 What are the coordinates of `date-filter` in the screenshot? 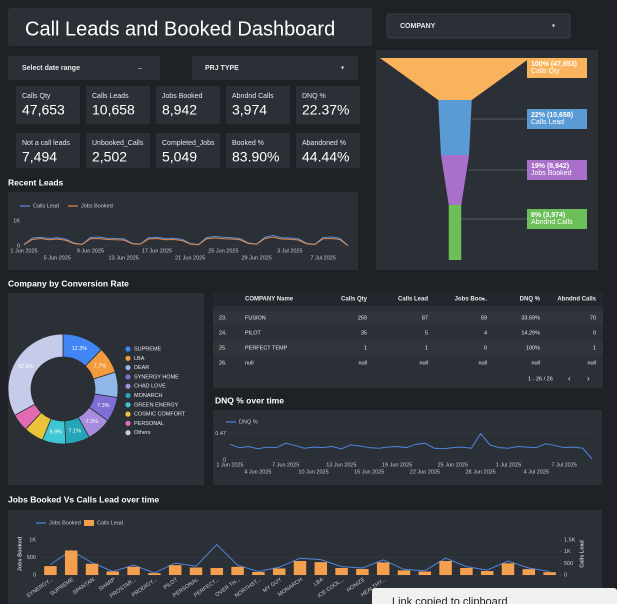 It's located at (84, 68).